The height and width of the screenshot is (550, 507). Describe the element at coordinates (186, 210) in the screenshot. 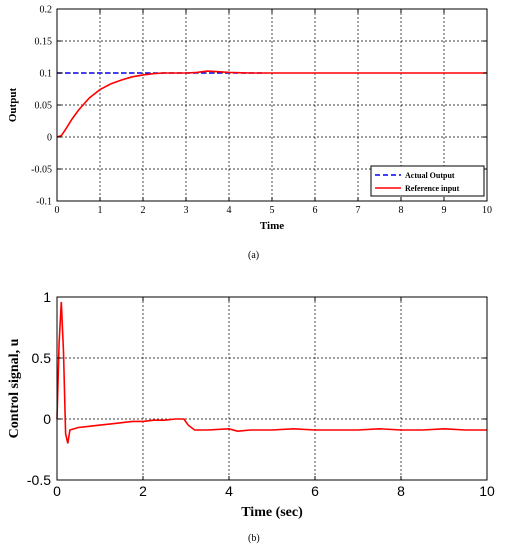

I see `x-tick-label: 3` at that location.